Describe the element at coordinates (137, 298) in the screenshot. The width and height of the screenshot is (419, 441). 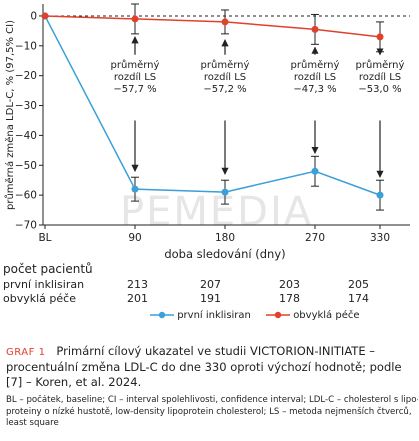
I see `patients-cell: 201` at that location.